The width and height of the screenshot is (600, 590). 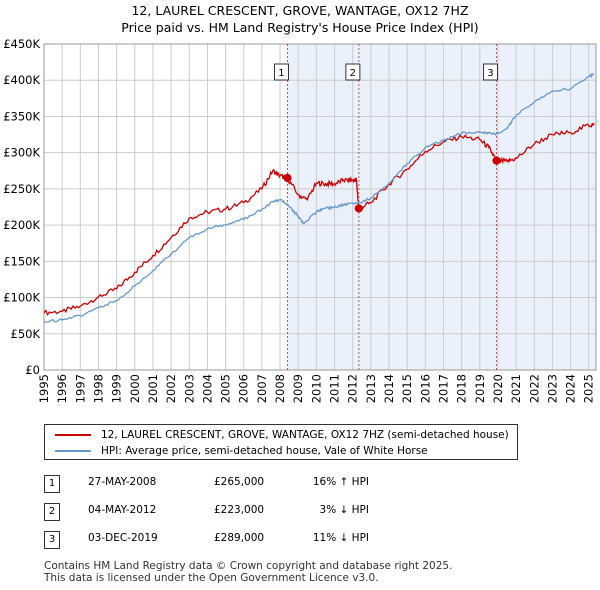 What do you see at coordinates (262, 388) in the screenshot?
I see `x-tick-label: 2007` at bounding box center [262, 388].